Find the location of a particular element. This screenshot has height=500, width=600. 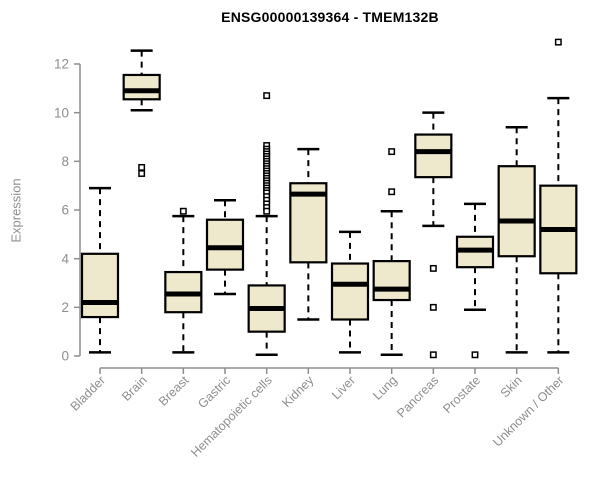

boxplot-skin is located at coordinates (516, 240).